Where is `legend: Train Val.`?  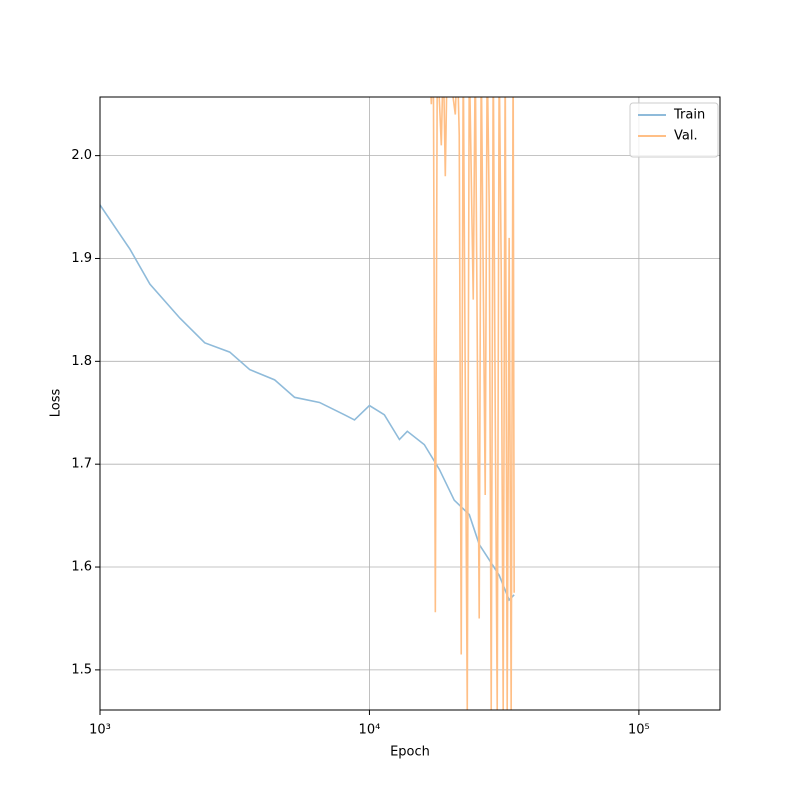
legend: Train Val. is located at coordinates (674, 130).